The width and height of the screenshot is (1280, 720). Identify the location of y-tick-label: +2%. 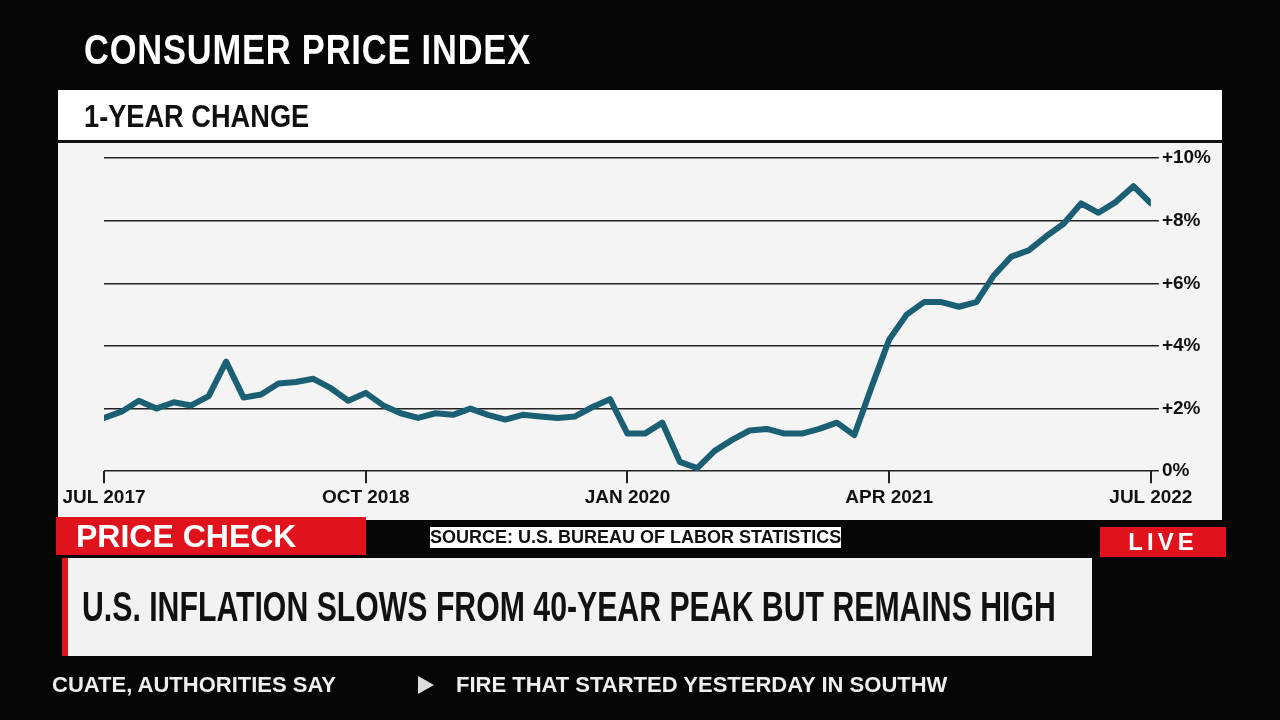
(1181, 407).